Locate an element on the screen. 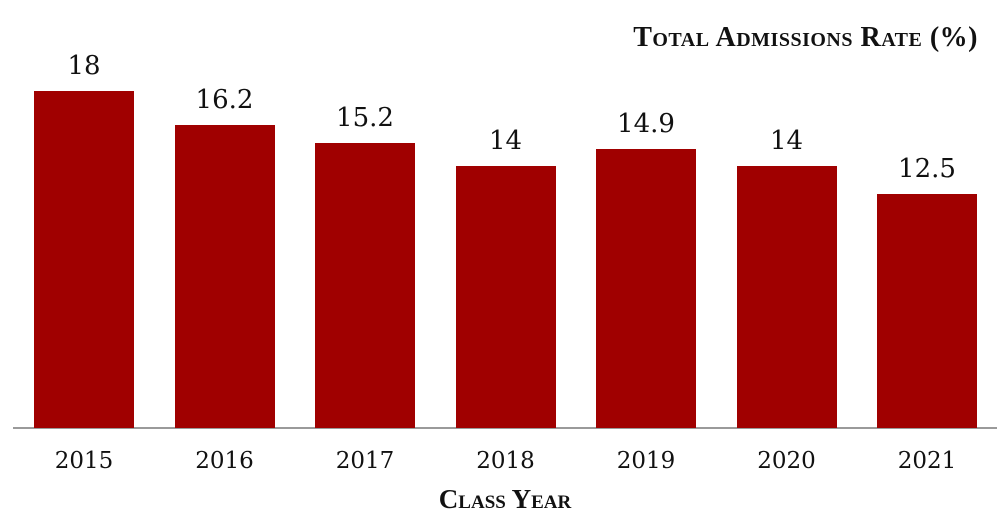 The height and width of the screenshot is (523, 1000). bar-value-label: 14.9 is located at coordinates (646, 124).